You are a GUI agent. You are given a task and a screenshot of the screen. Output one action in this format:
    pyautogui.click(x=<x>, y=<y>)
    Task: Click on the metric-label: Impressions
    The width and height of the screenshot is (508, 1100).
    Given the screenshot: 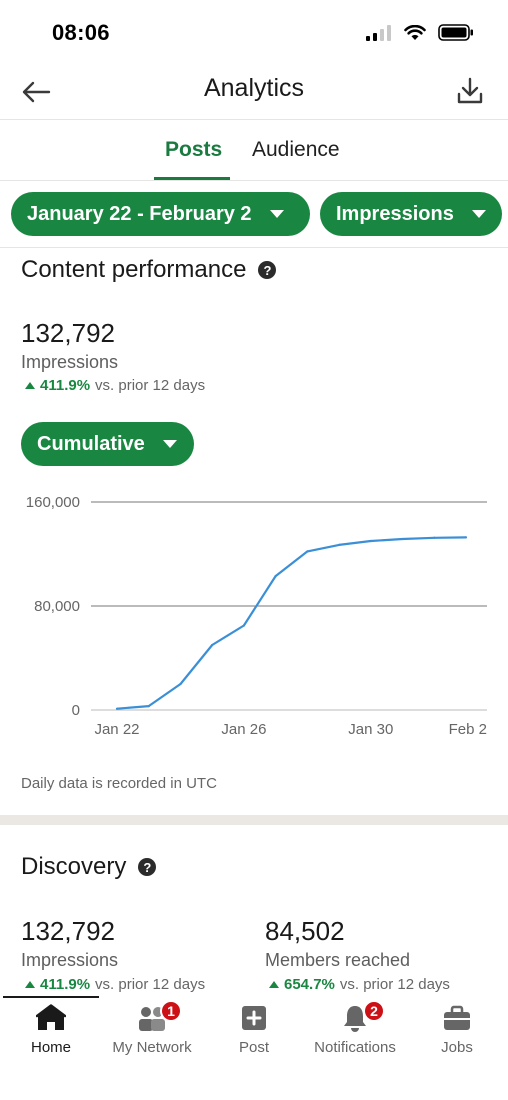 What is the action you would take?
    pyautogui.click(x=395, y=213)
    